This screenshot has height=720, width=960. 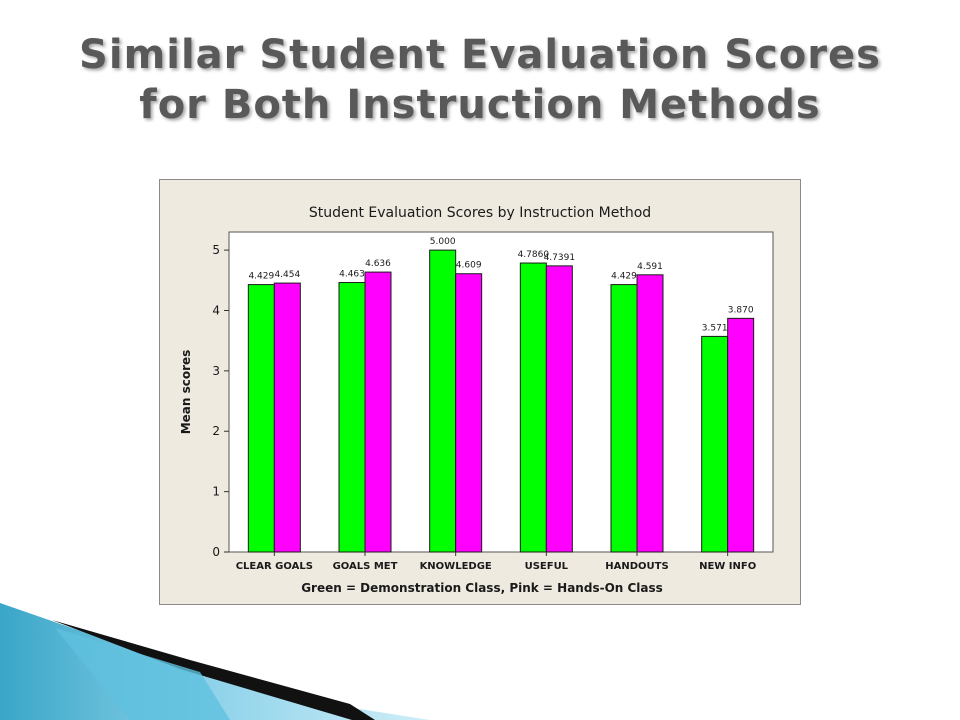 I want to click on y-tick-label: 5, so click(x=216, y=250).